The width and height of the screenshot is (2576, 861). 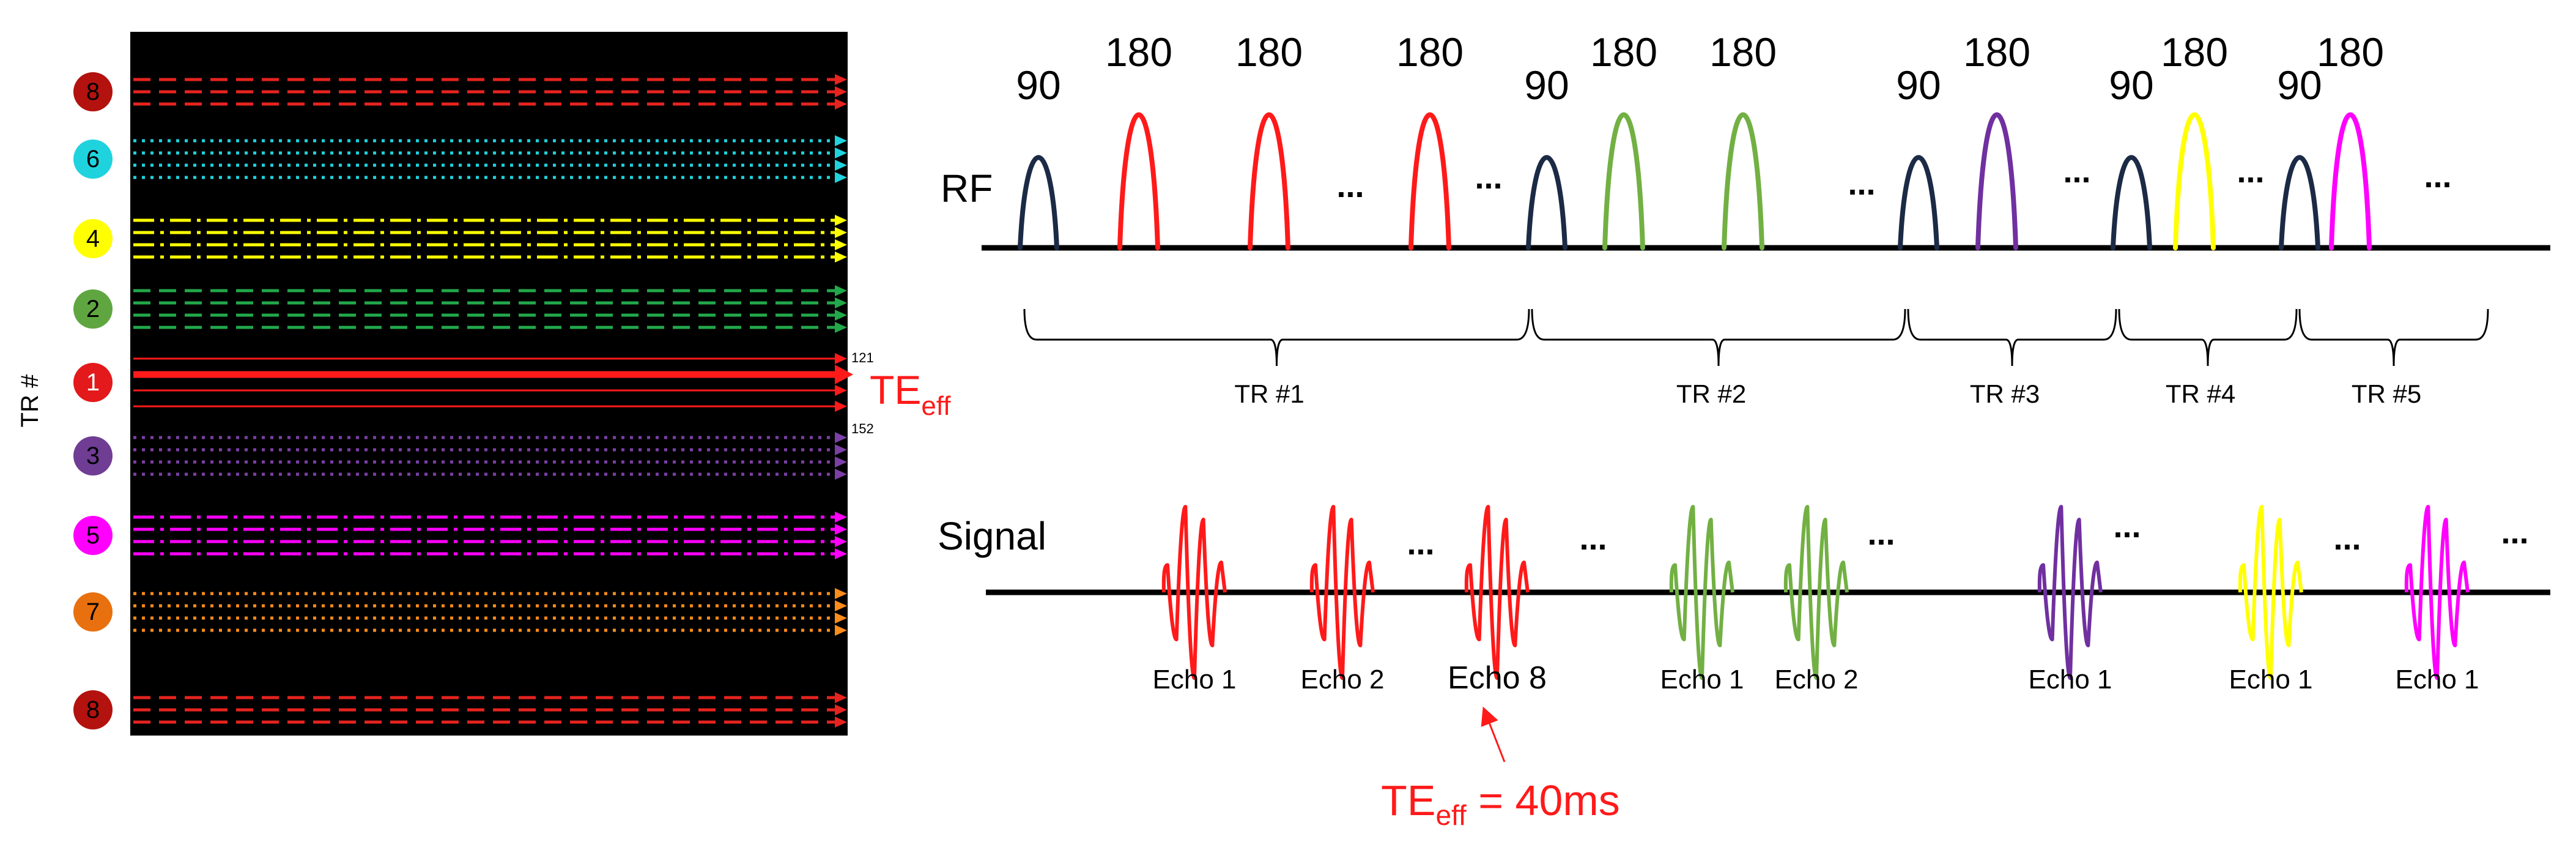 I want to click on tr-circle-label: 3, so click(x=93, y=455).